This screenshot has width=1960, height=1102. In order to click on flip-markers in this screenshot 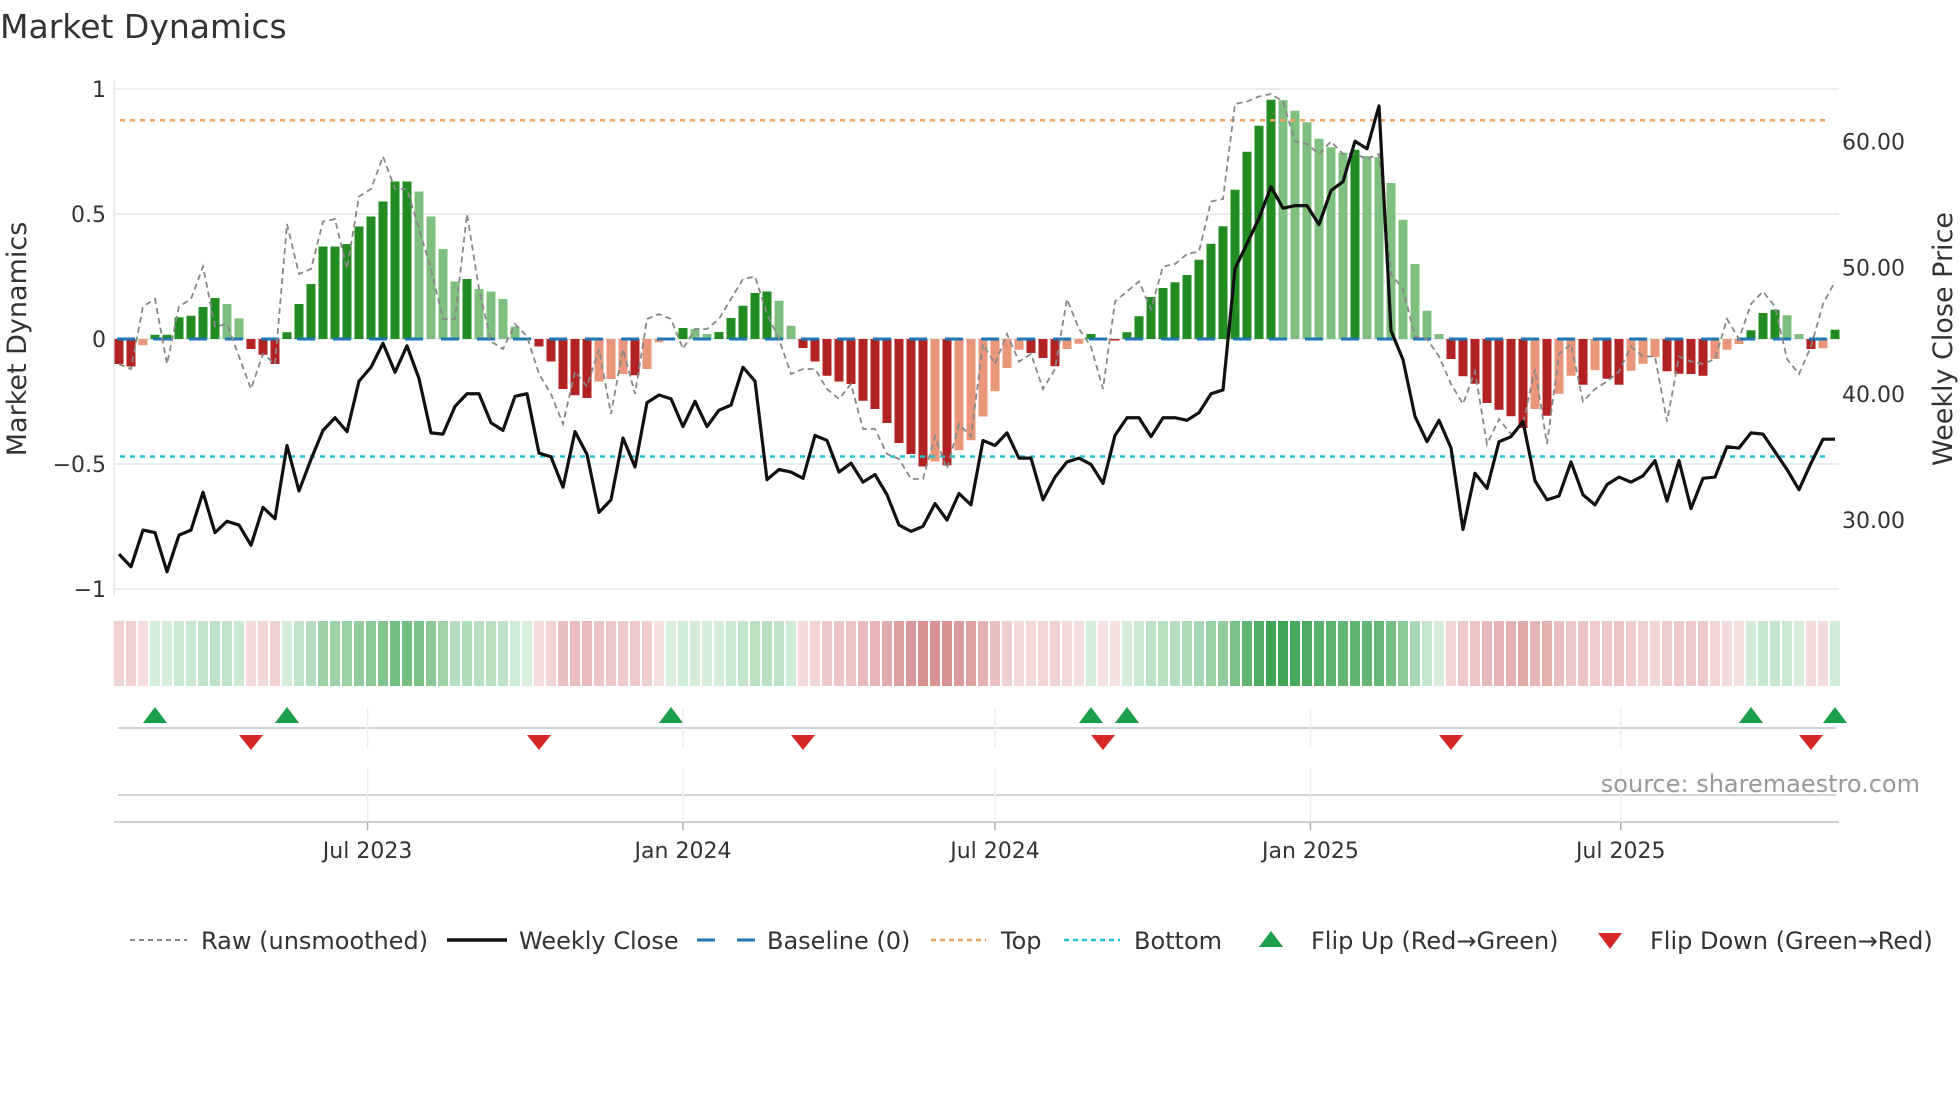, I will do `click(982, 751)`.